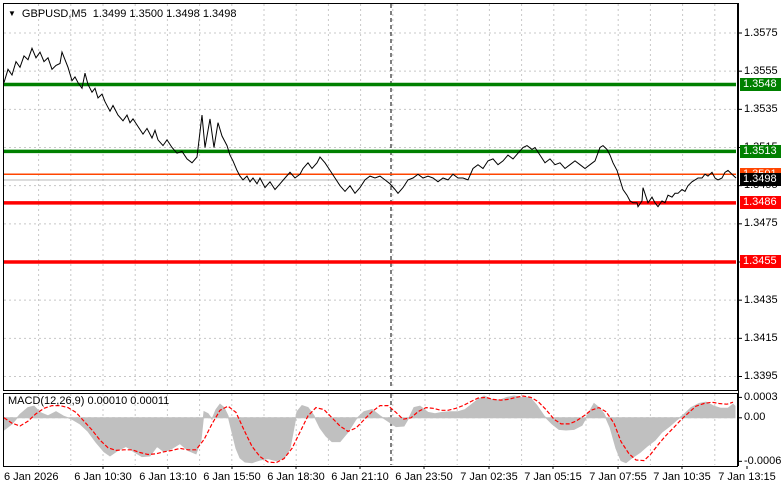  Describe the element at coordinates (755, 417) in the screenshot. I see `macd-tick-label: 0.00` at that location.